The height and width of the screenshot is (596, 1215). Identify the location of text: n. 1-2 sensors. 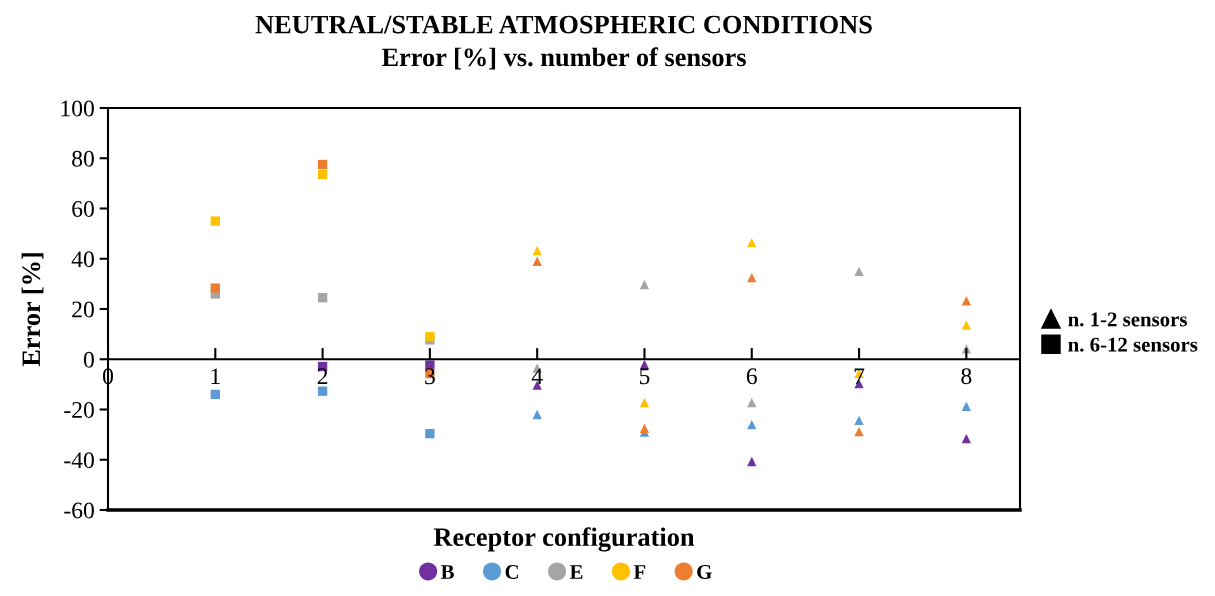
(1127, 319).